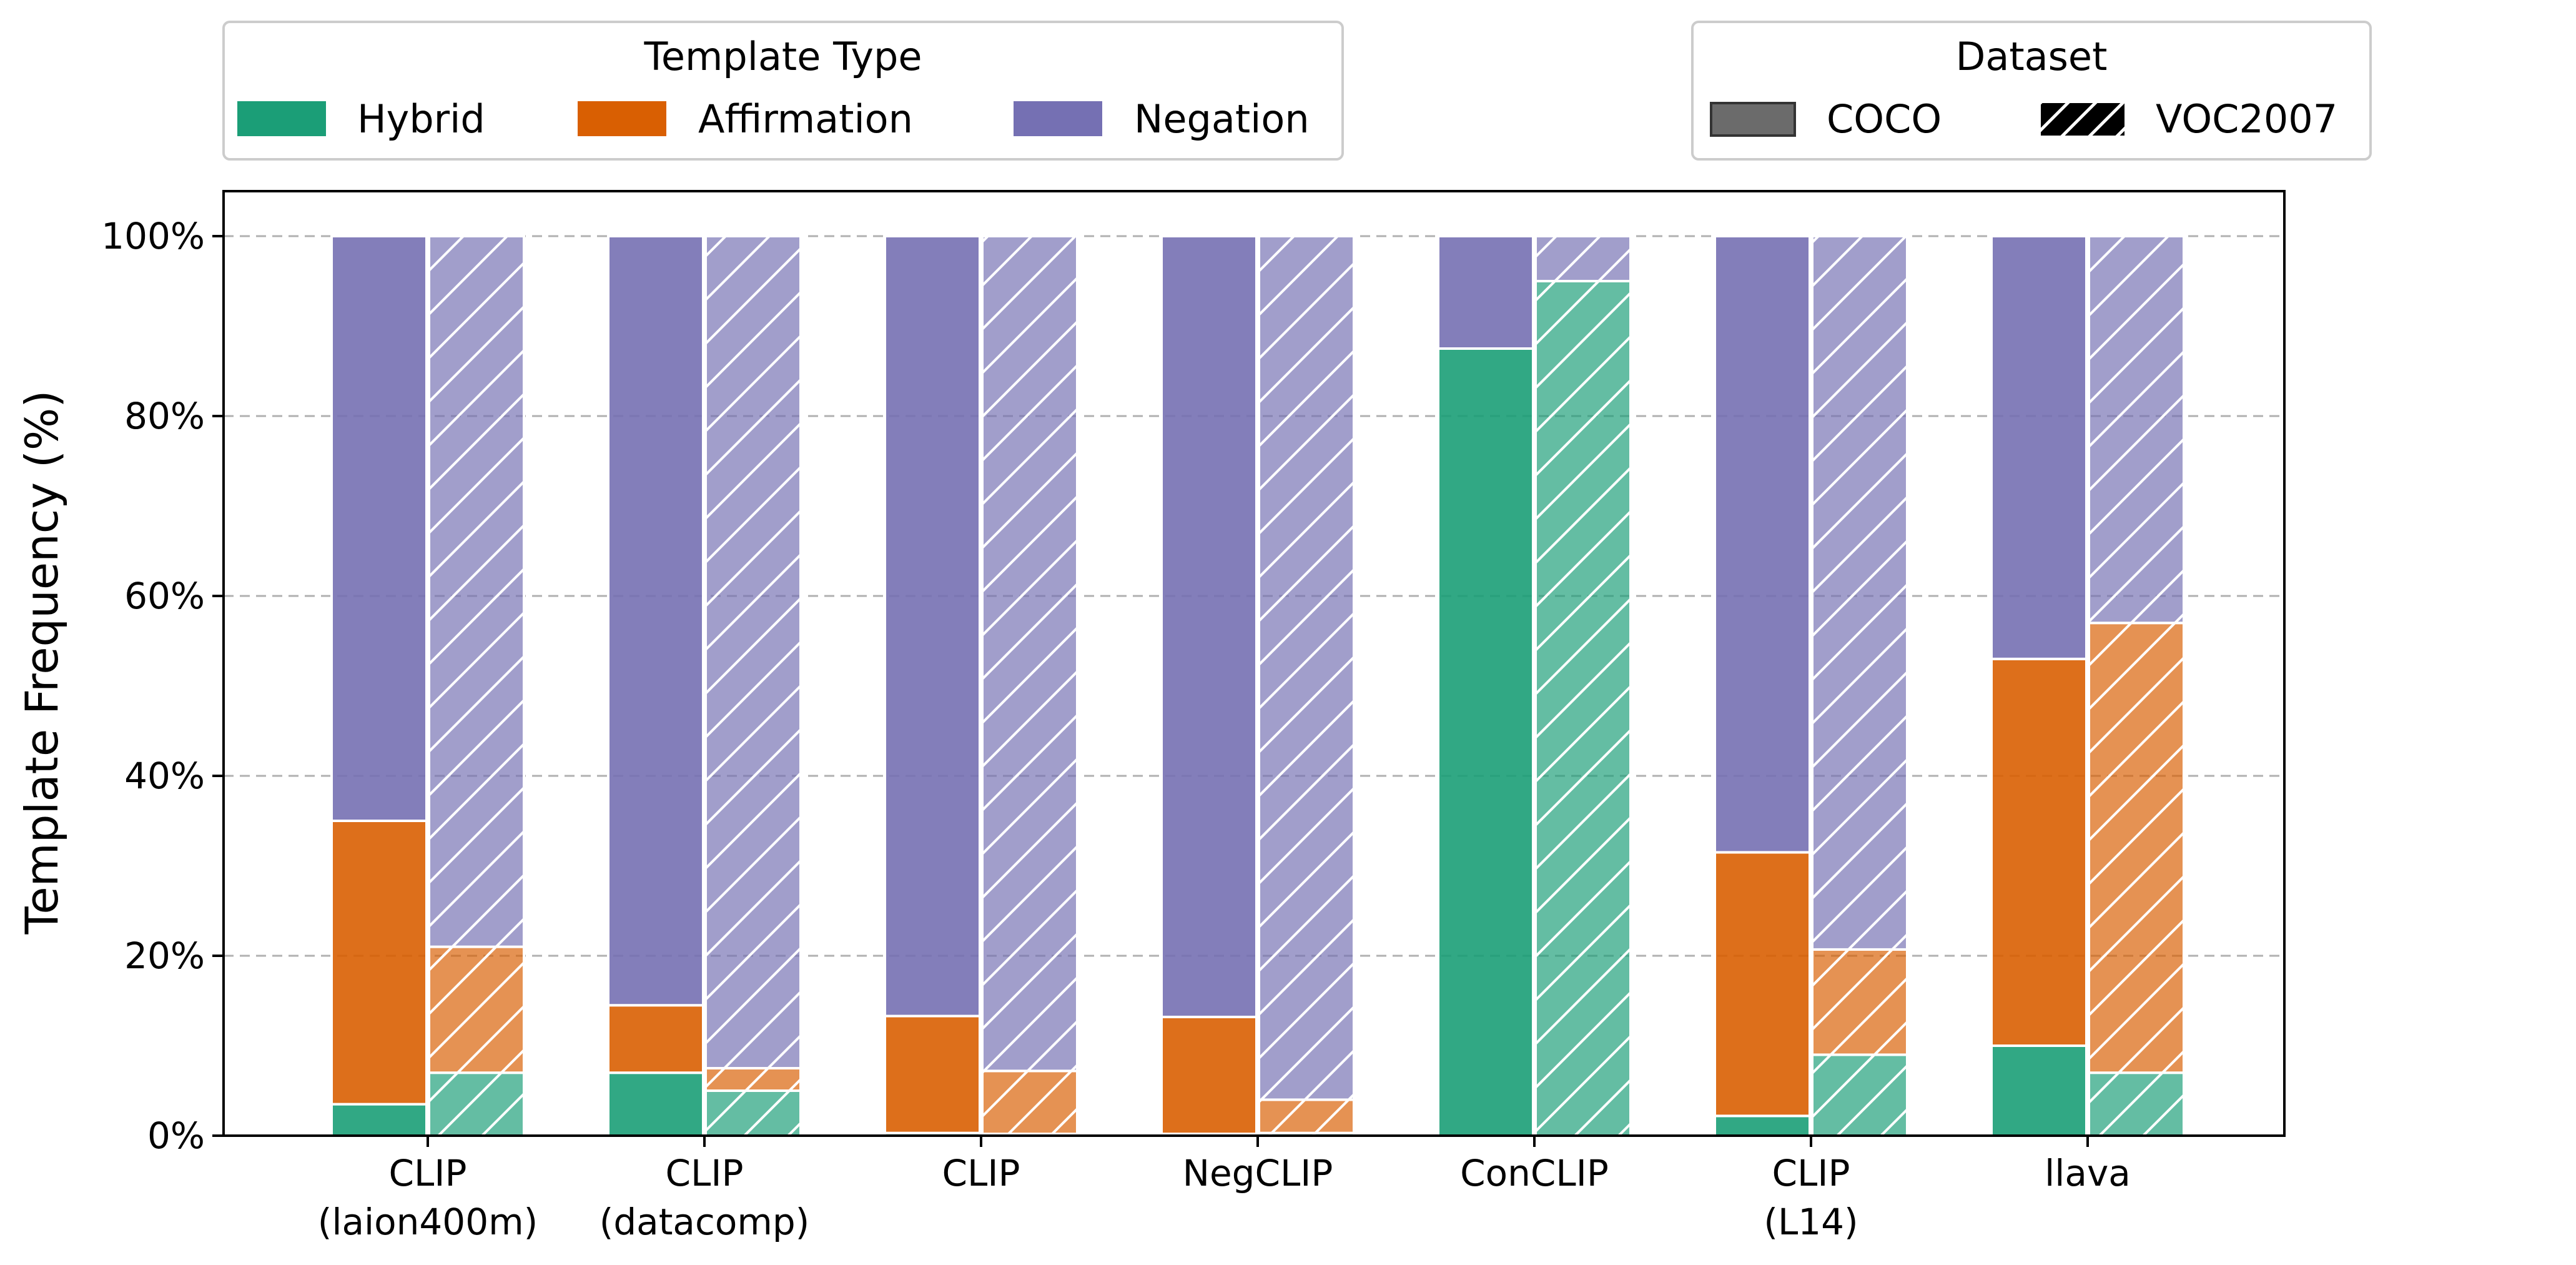 Image resolution: width=2576 pixels, height=1265 pixels. What do you see at coordinates (1222, 119) in the screenshot?
I see `legend-label-negation: Negation` at bounding box center [1222, 119].